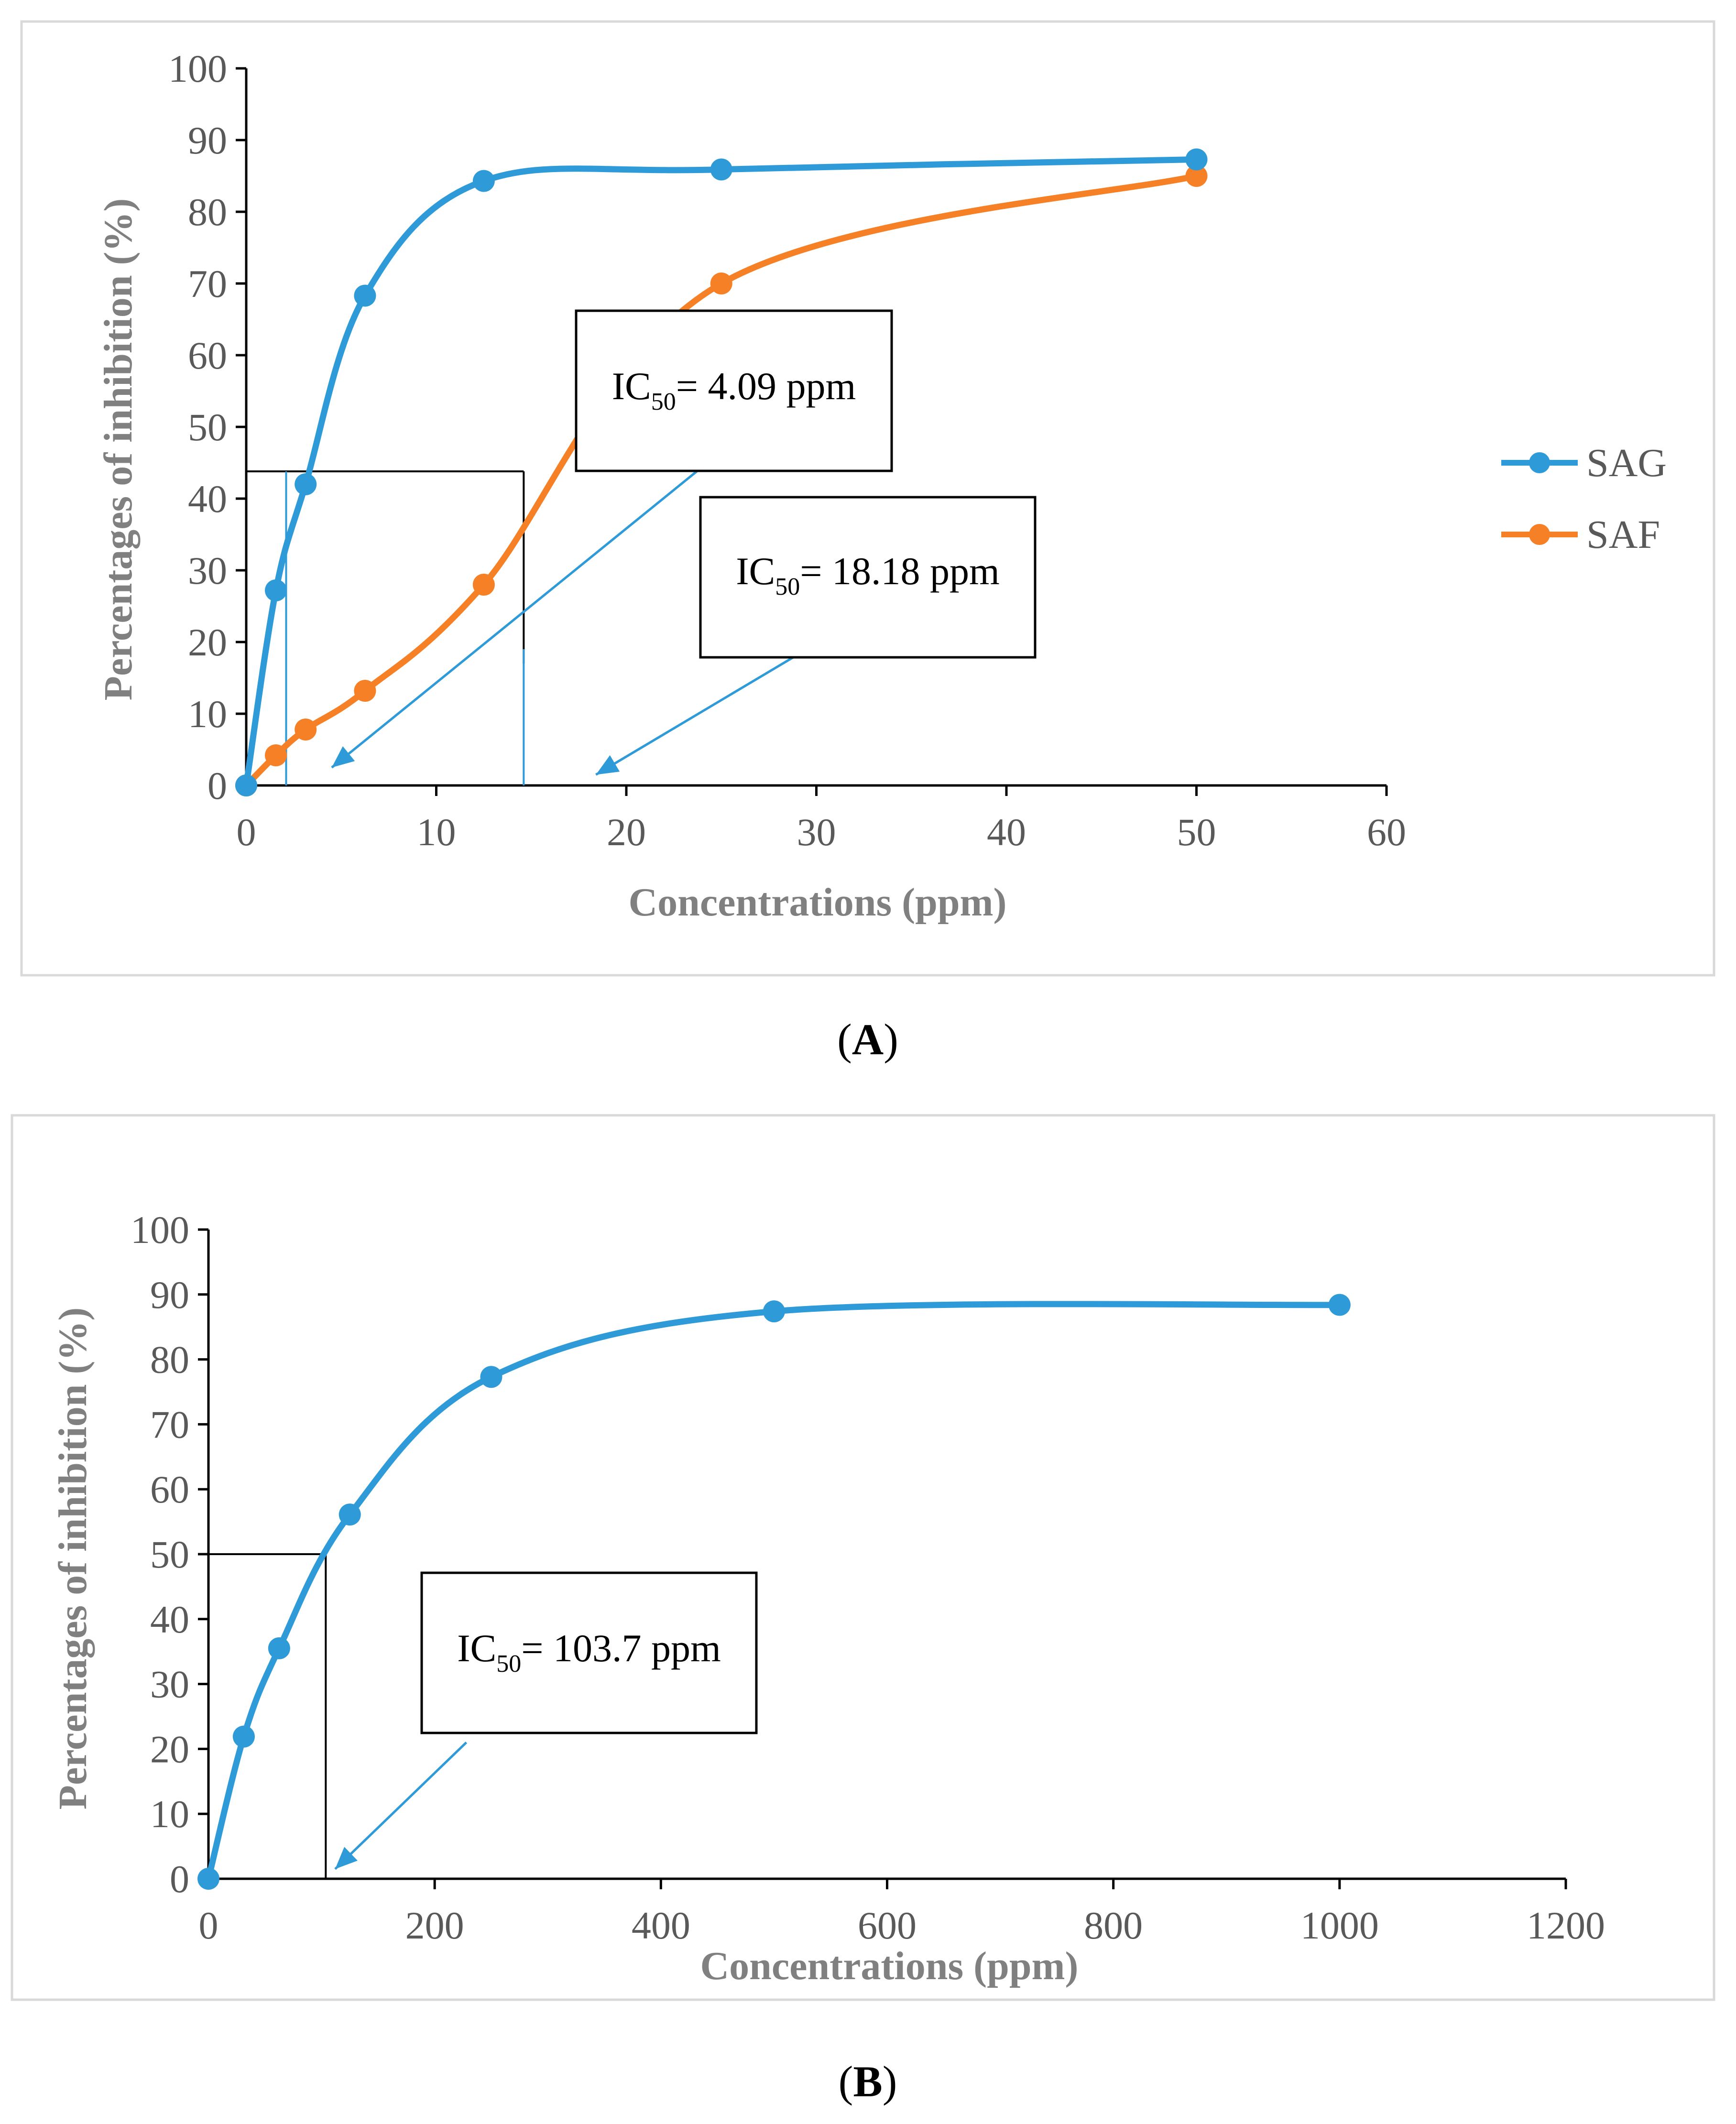 The width and height of the screenshot is (1736, 2124). I want to click on ic50-box-sag, so click(734, 391).